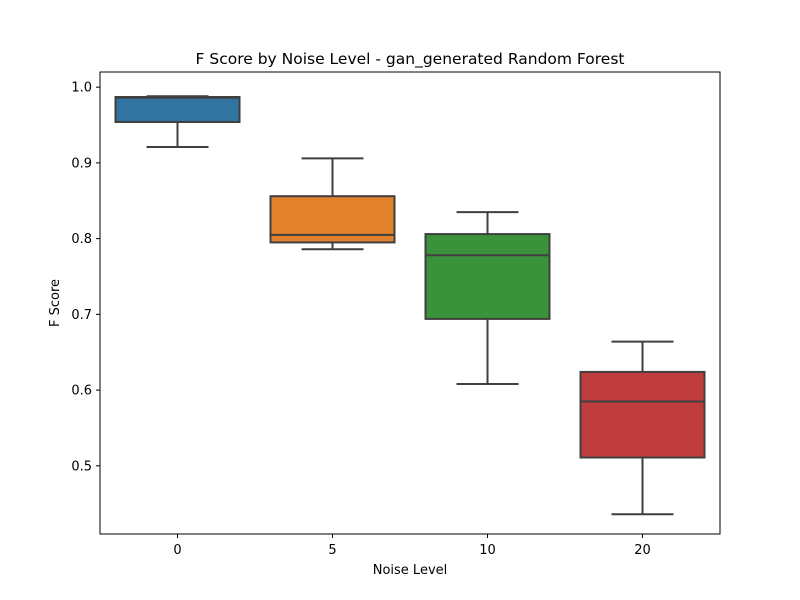  What do you see at coordinates (177, 550) in the screenshot?
I see `x-tick-label: 0` at bounding box center [177, 550].